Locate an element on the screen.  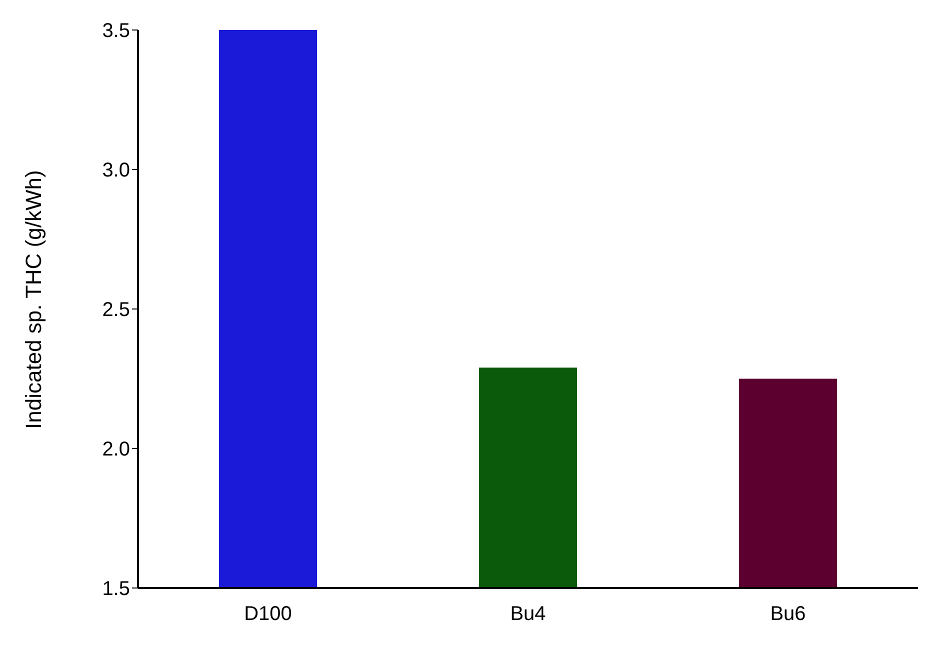
x-tick-label: Bu4 is located at coordinates (528, 614).